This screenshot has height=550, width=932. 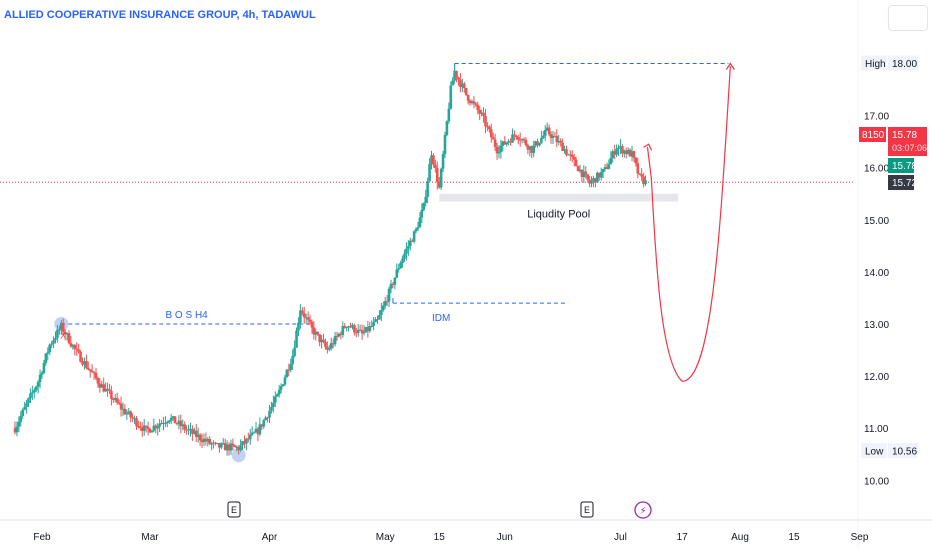 What do you see at coordinates (876, 481) in the screenshot?
I see `y-tick-label: 10.00` at bounding box center [876, 481].